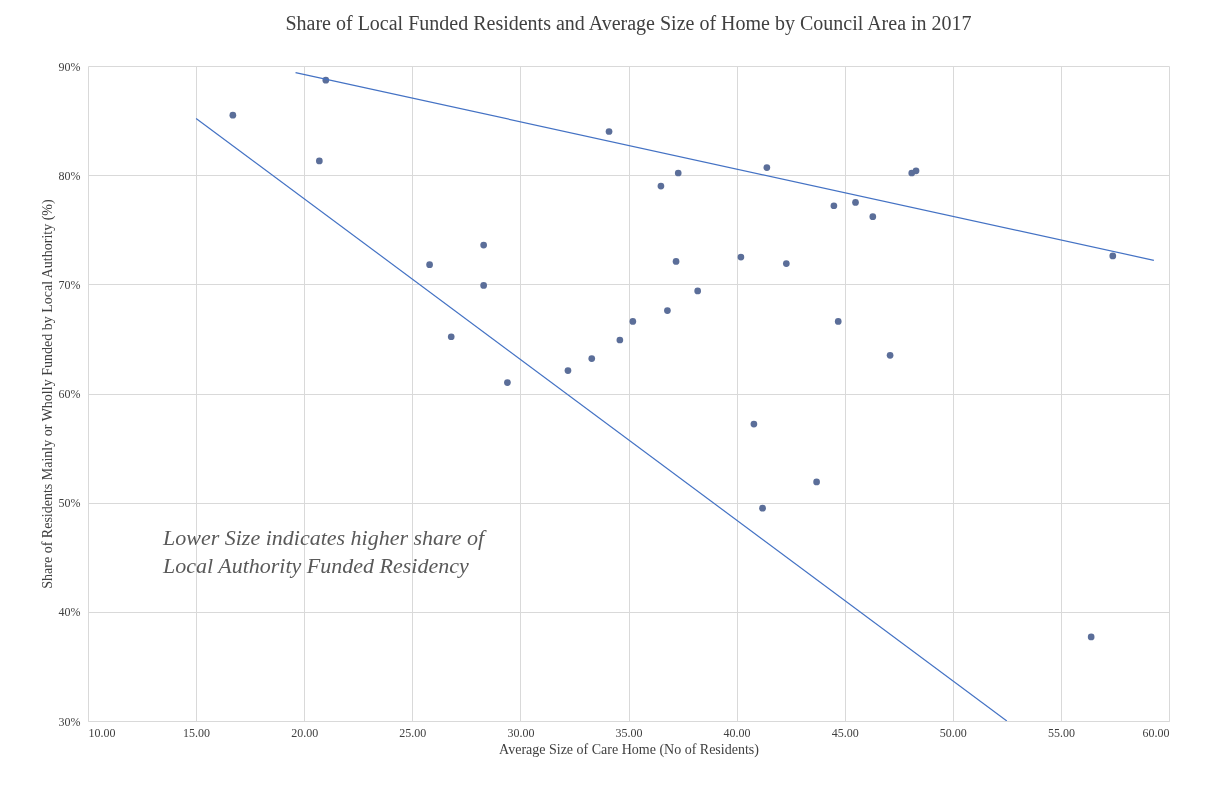 The image size is (1208, 787). I want to click on y-tick-label: 30%, so click(69, 721).